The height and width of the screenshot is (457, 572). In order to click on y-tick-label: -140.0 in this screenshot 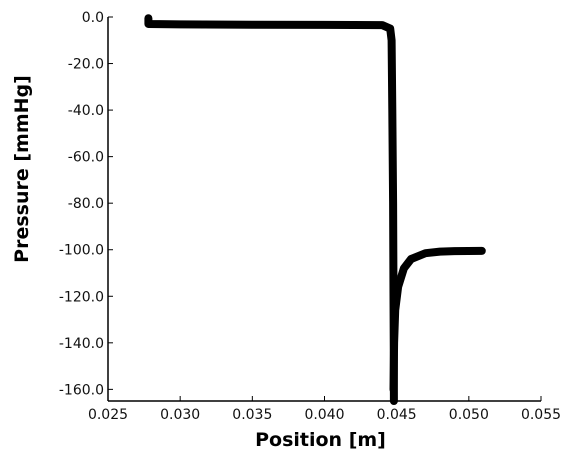, I will do `click(81, 344)`.